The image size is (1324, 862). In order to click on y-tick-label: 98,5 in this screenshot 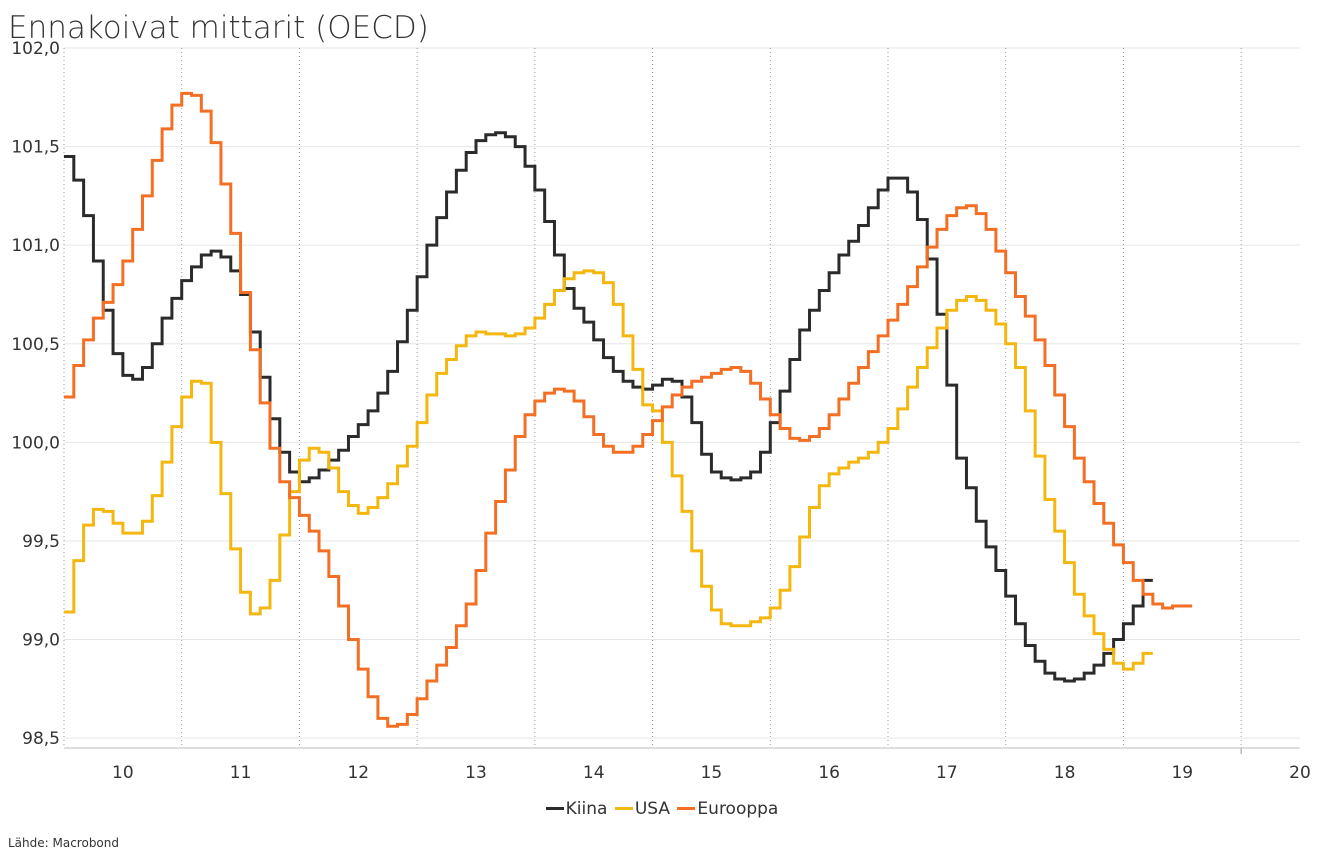, I will do `click(41, 739)`.